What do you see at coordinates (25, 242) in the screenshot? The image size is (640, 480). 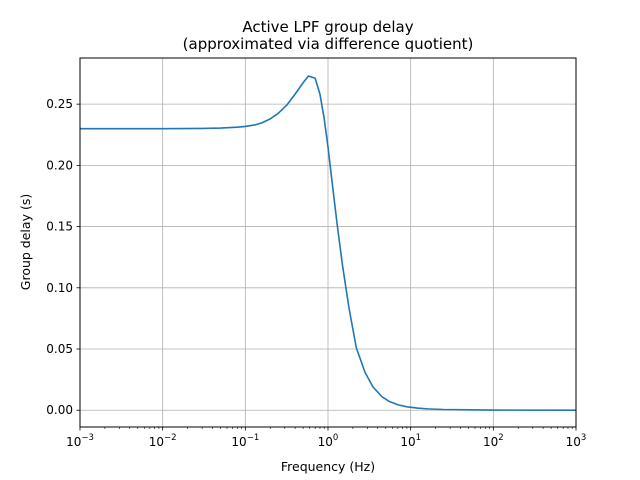 I see `y-axis-label: Group delay (s)` at bounding box center [25, 242].